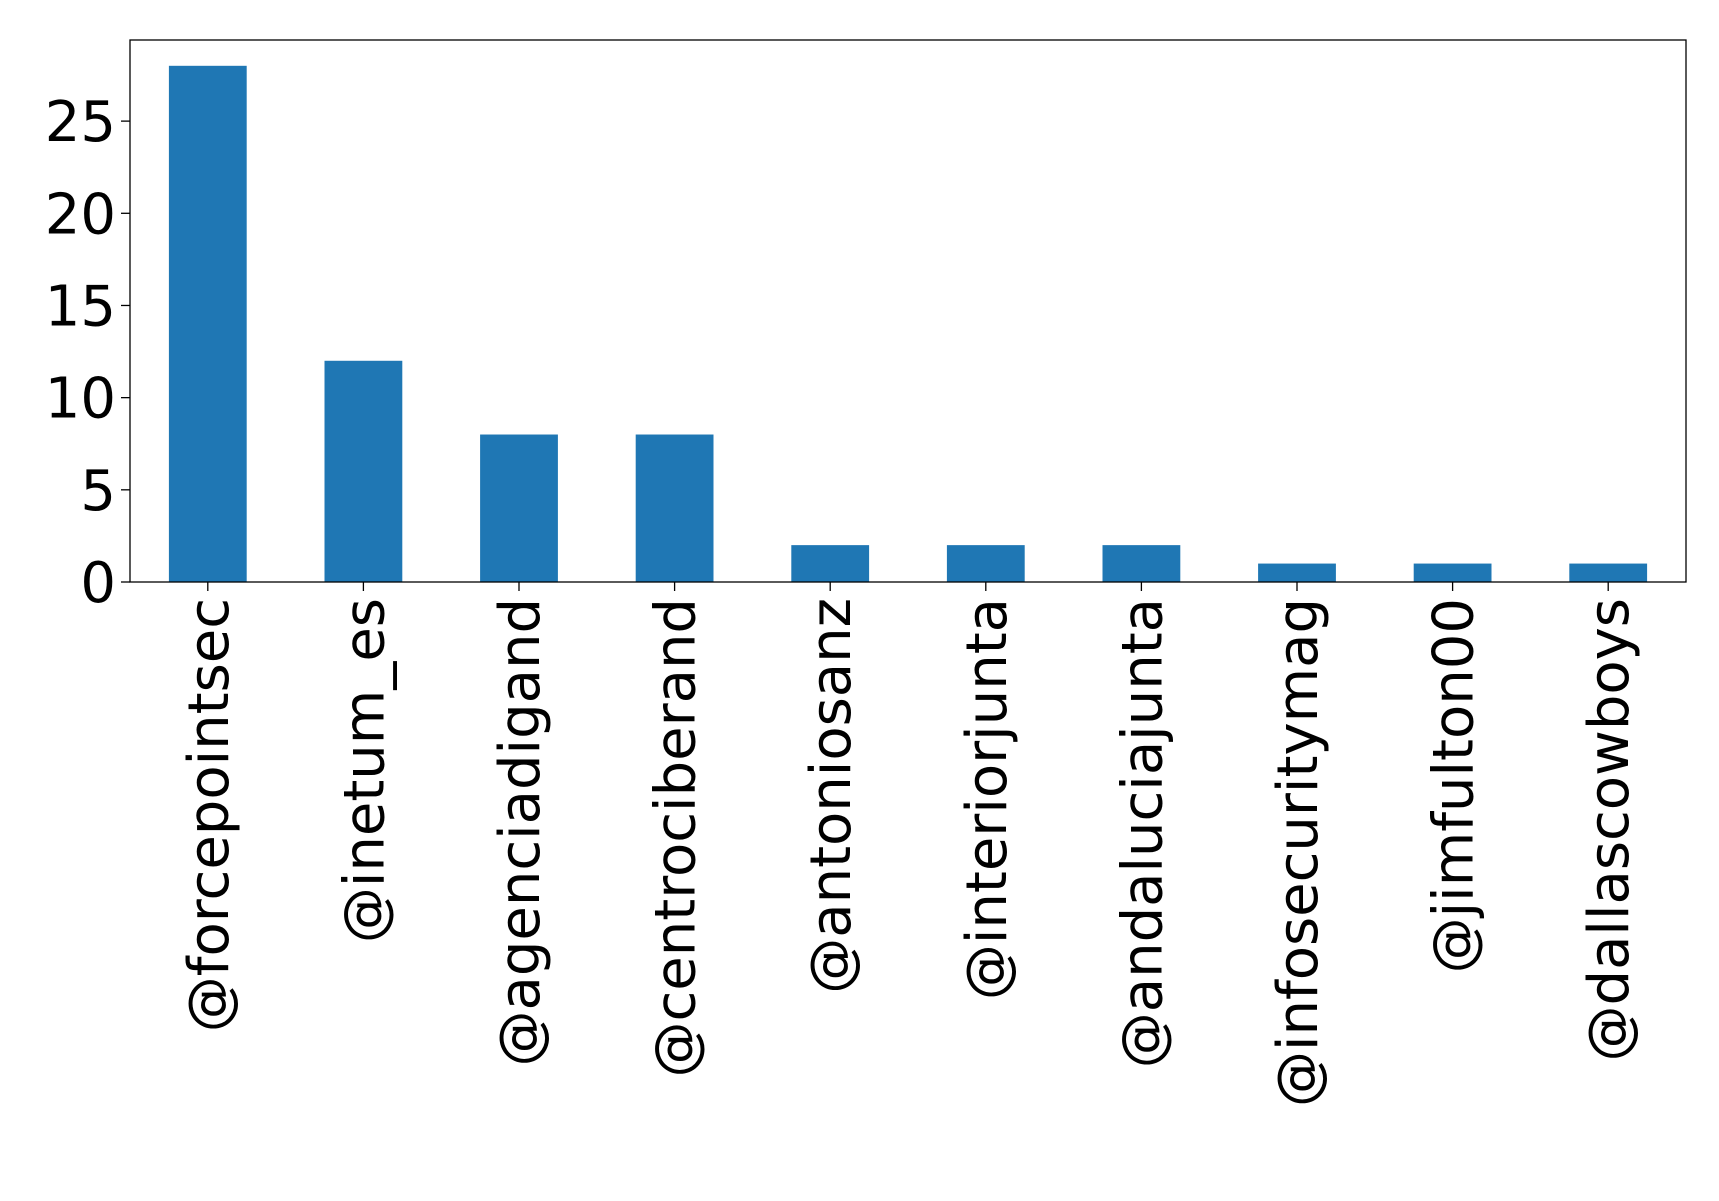 The image size is (1719, 1201). I want to click on x-tick-label: @interiorjunta, so click(987, 799).